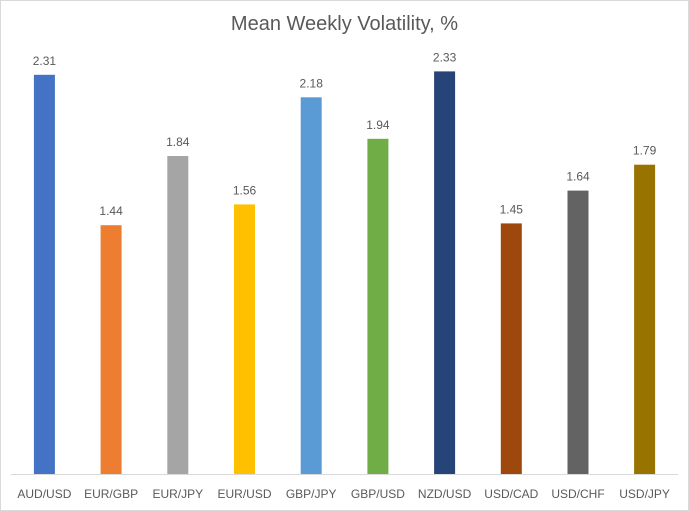  Describe the element at coordinates (178, 315) in the screenshot. I see `bar-eur-jpy` at that location.